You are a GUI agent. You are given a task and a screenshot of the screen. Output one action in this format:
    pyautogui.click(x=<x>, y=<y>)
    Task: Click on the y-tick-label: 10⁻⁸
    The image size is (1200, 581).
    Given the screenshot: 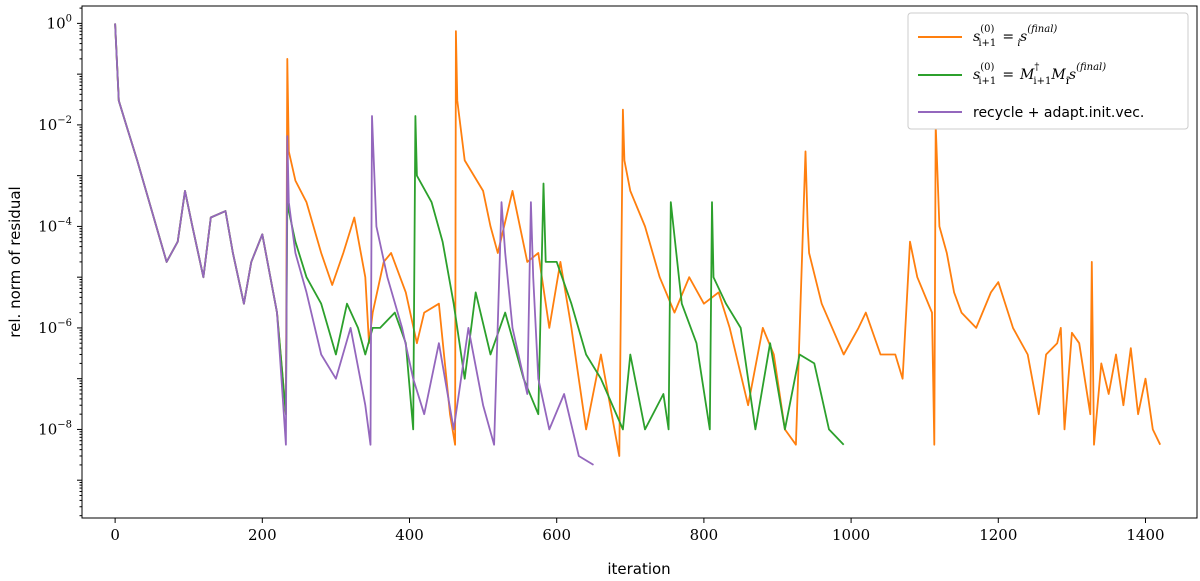 What is the action you would take?
    pyautogui.click(x=55, y=428)
    